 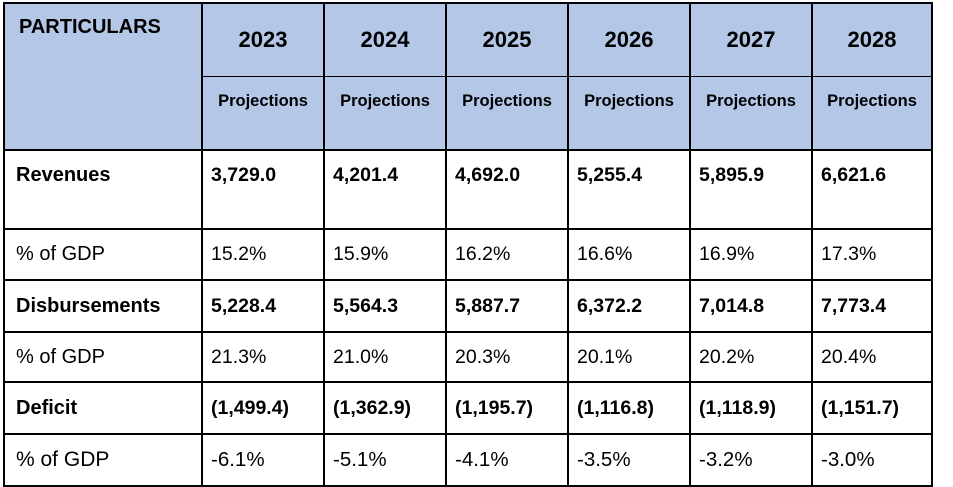 What do you see at coordinates (751, 408) in the screenshot?
I see `table-cell: (1,118.9)` at bounding box center [751, 408].